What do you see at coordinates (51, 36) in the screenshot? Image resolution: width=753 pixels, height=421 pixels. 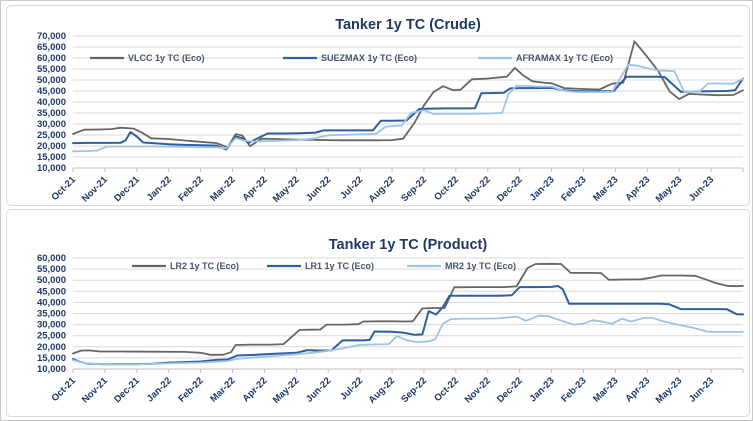 I see `y-axis-tick-label: 70,000` at bounding box center [51, 36].